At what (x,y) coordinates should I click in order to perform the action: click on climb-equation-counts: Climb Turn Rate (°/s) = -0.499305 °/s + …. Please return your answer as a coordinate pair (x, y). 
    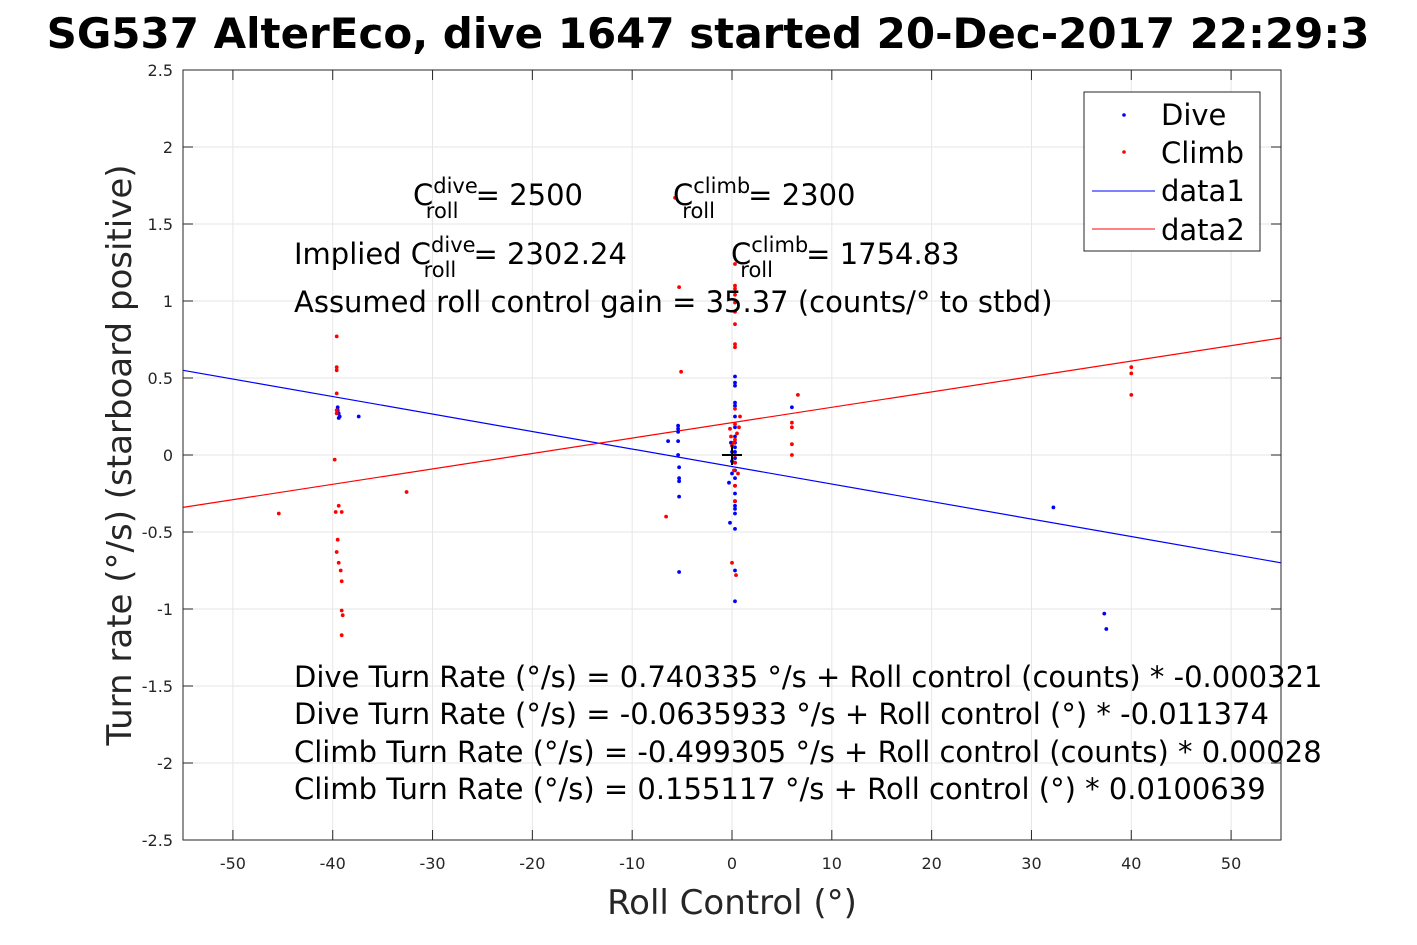
    Looking at the image, I should click on (808, 752).